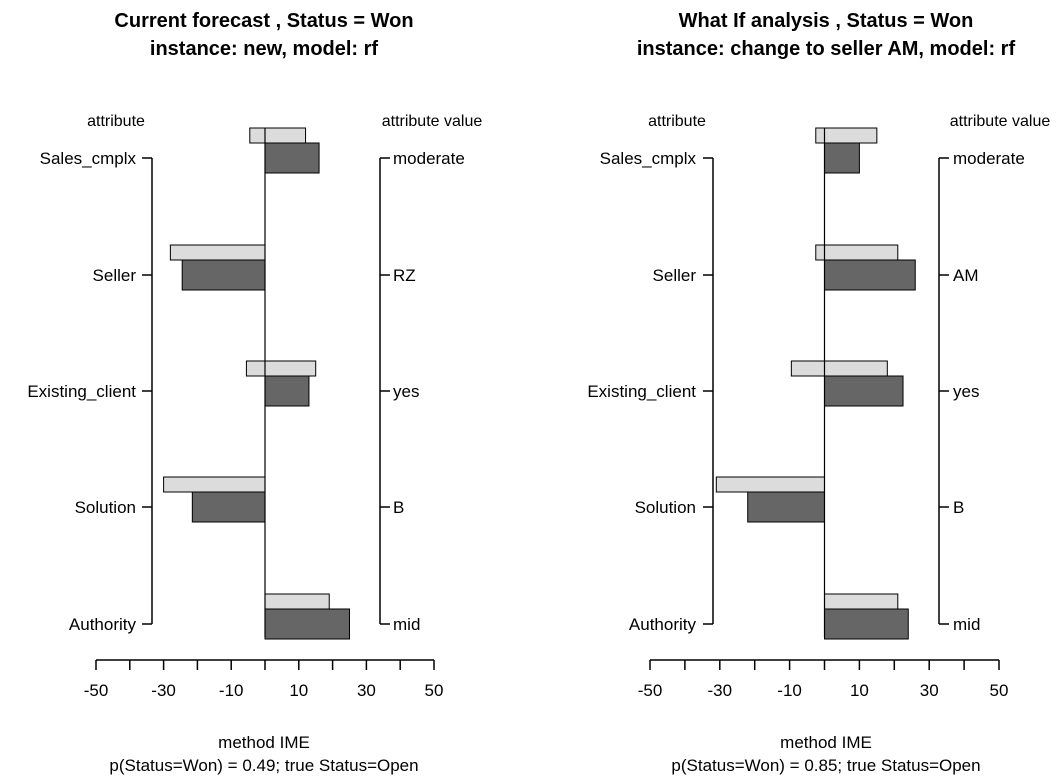 Image resolution: width=1060 pixels, height=784 pixels. Describe the element at coordinates (826, 49) in the screenshot. I see `chart-subtitle: instance: change to seller AM, model: rf` at that location.